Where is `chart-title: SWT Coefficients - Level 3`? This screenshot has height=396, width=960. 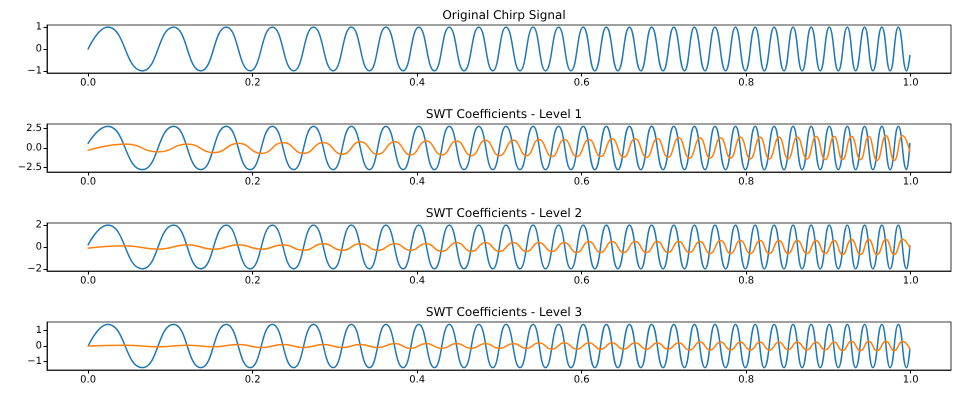 chart-title: SWT Coefficients - Level 3 is located at coordinates (504, 312).